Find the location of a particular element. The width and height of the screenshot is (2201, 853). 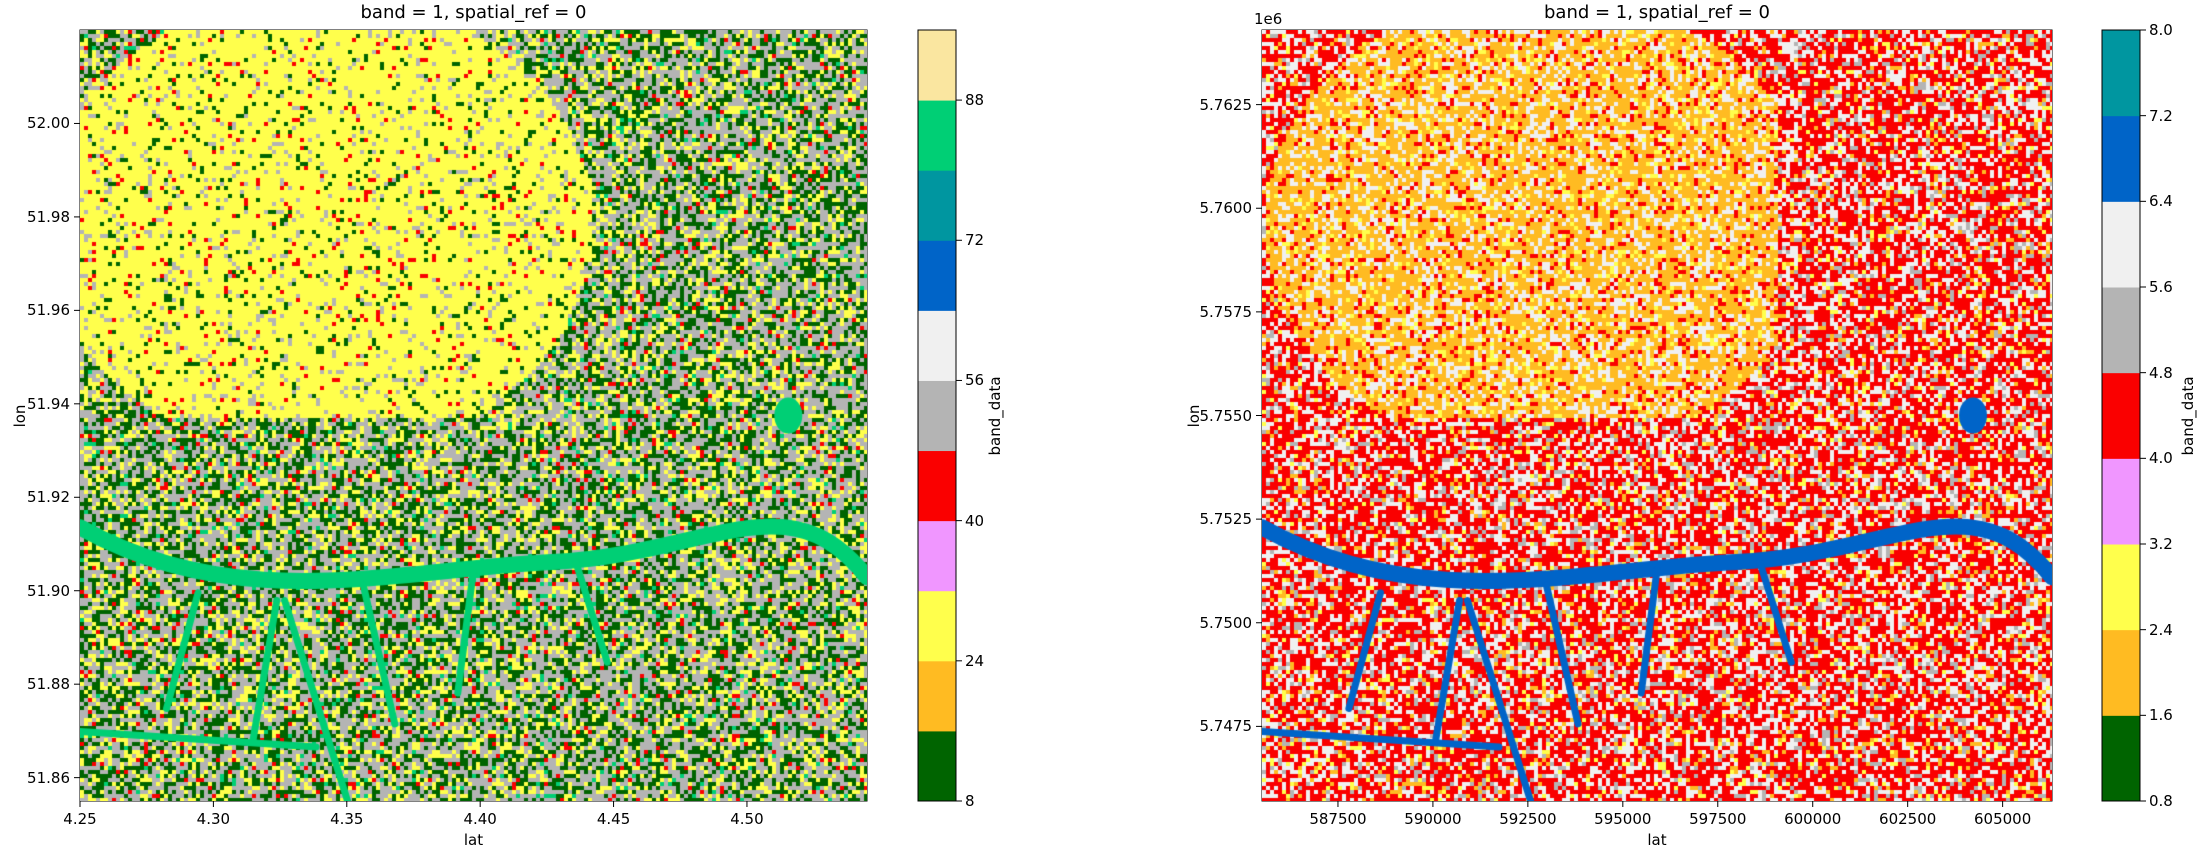

y-tick-label: 51.86 is located at coordinates (48, 777).